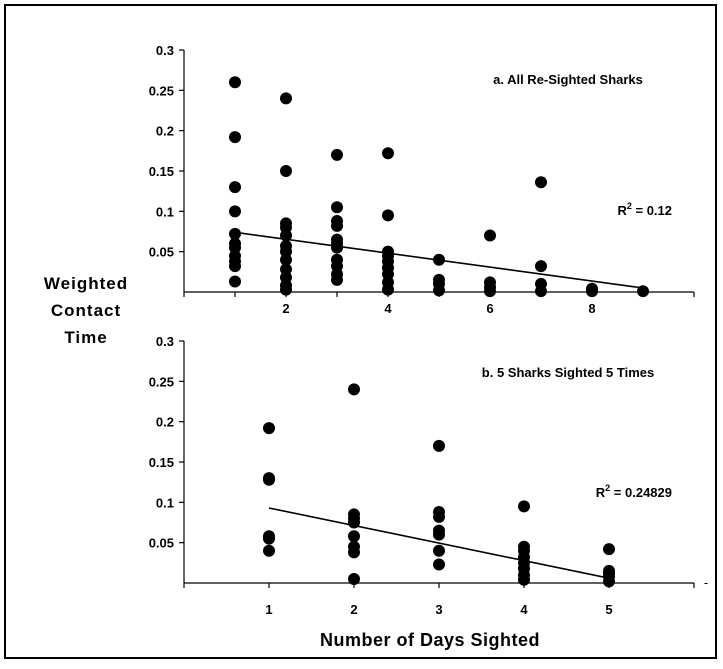 The height and width of the screenshot is (669, 723). I want to click on x-tick-label: 8, so click(591, 308).